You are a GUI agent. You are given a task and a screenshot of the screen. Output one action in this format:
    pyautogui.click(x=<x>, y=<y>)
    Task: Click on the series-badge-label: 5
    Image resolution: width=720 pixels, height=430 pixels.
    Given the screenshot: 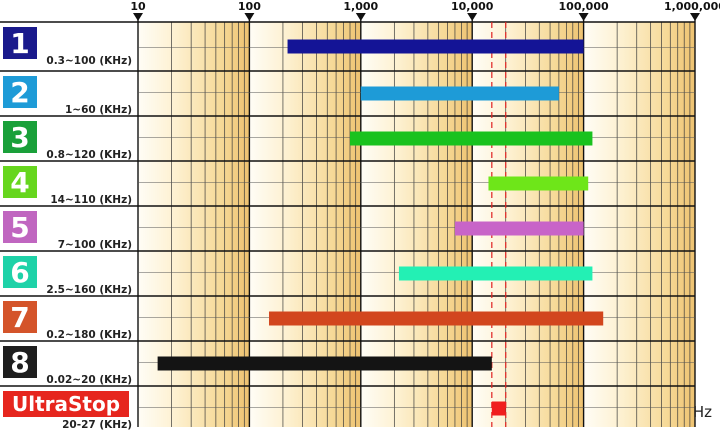 What is the action you would take?
    pyautogui.click(x=19, y=227)
    